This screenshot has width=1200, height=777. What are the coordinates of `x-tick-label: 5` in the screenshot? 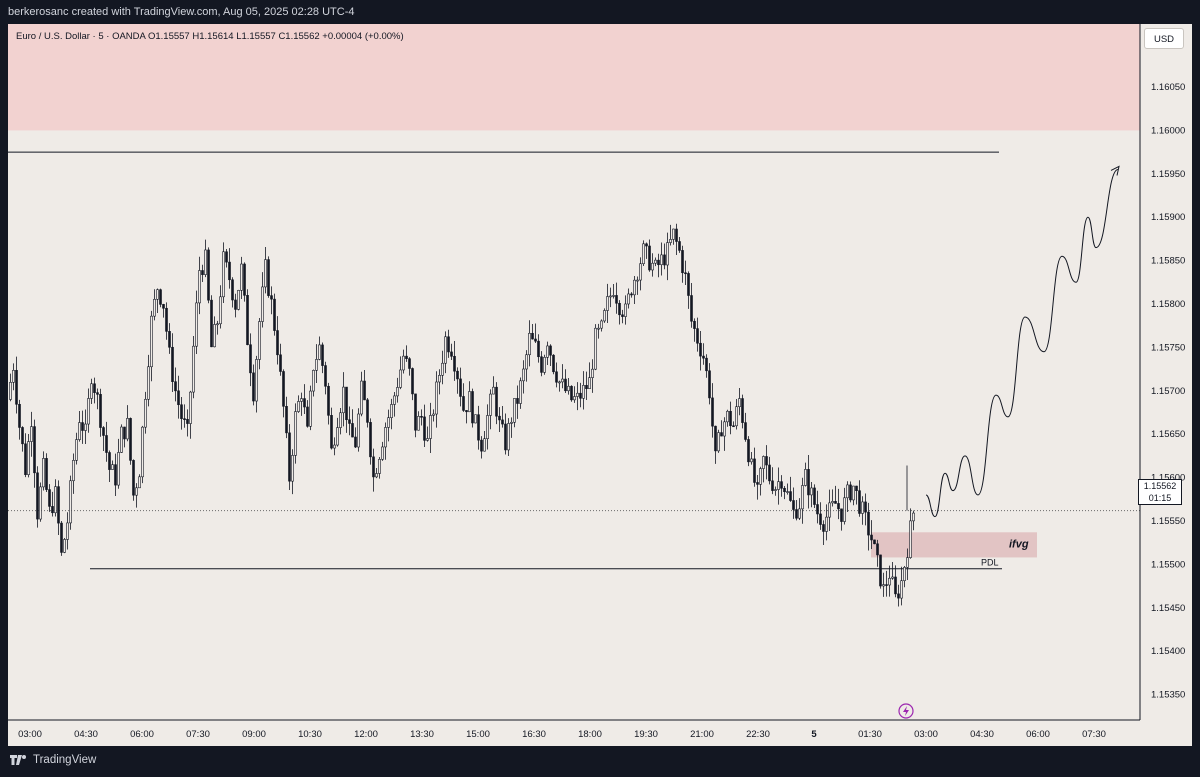 It's located at (814, 734).